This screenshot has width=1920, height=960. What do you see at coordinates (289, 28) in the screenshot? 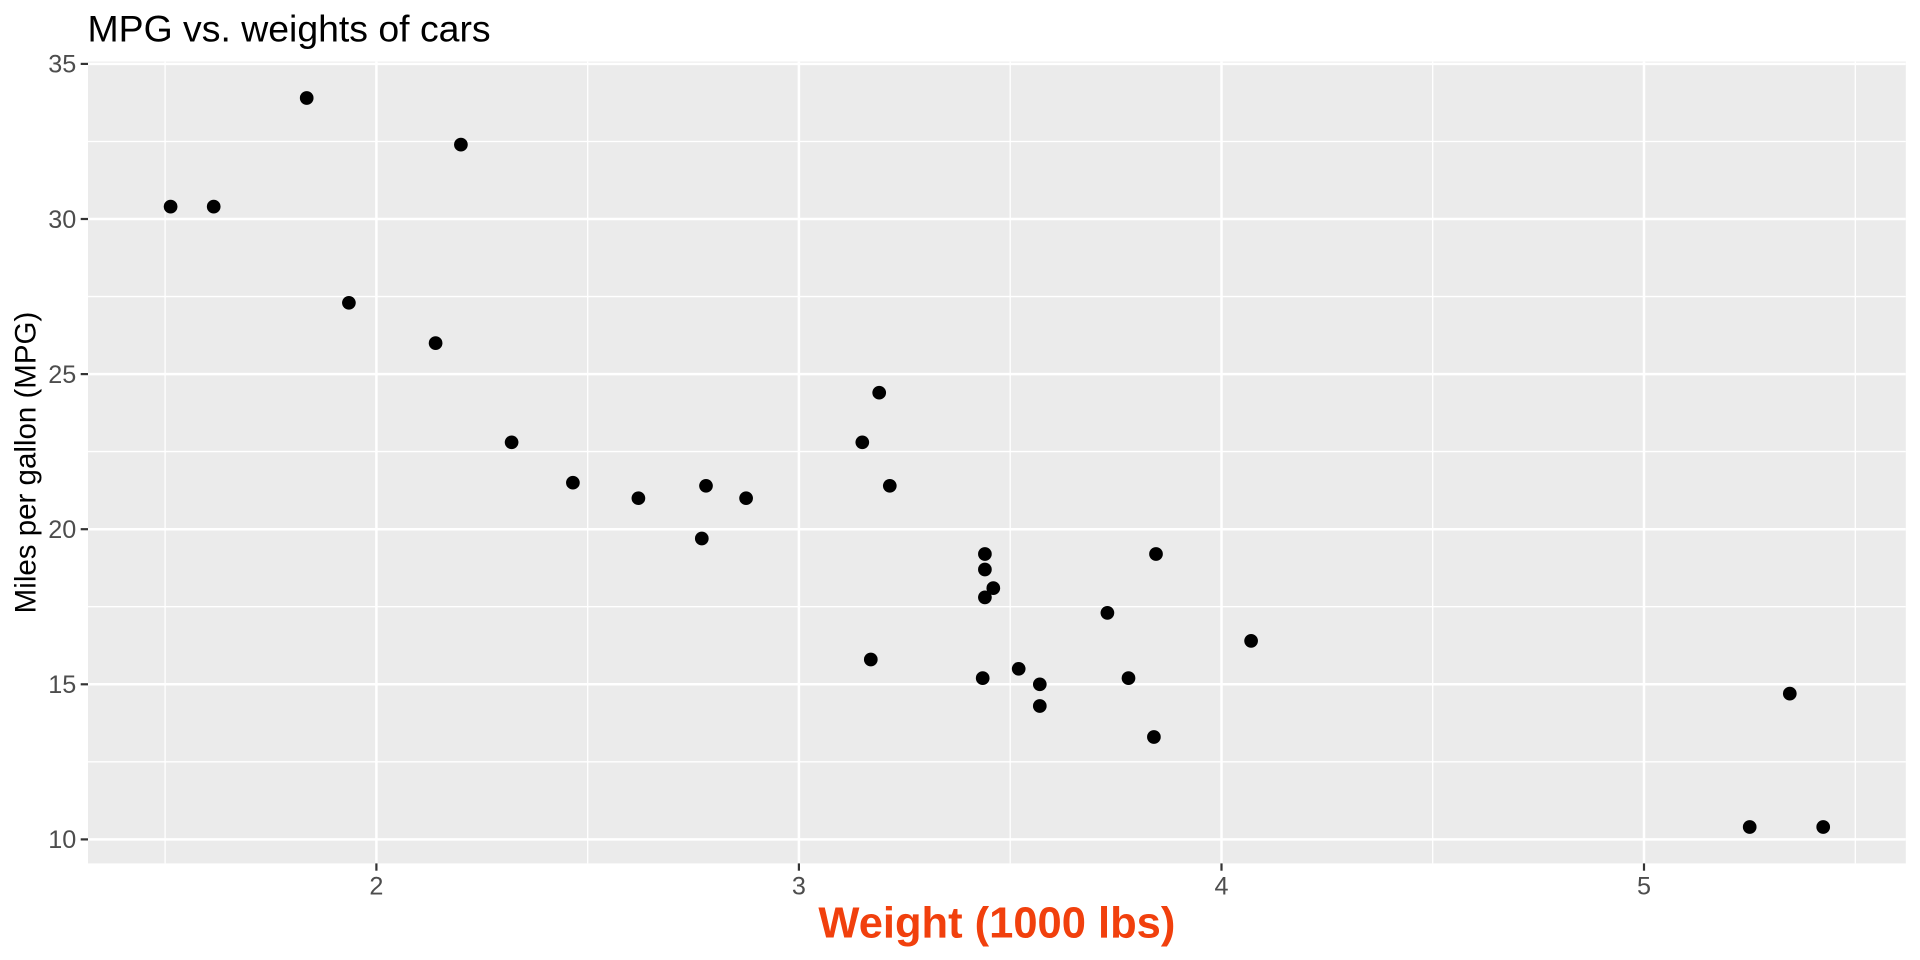
I see `svg-text: MPG vs. weights of cars` at bounding box center [289, 28].